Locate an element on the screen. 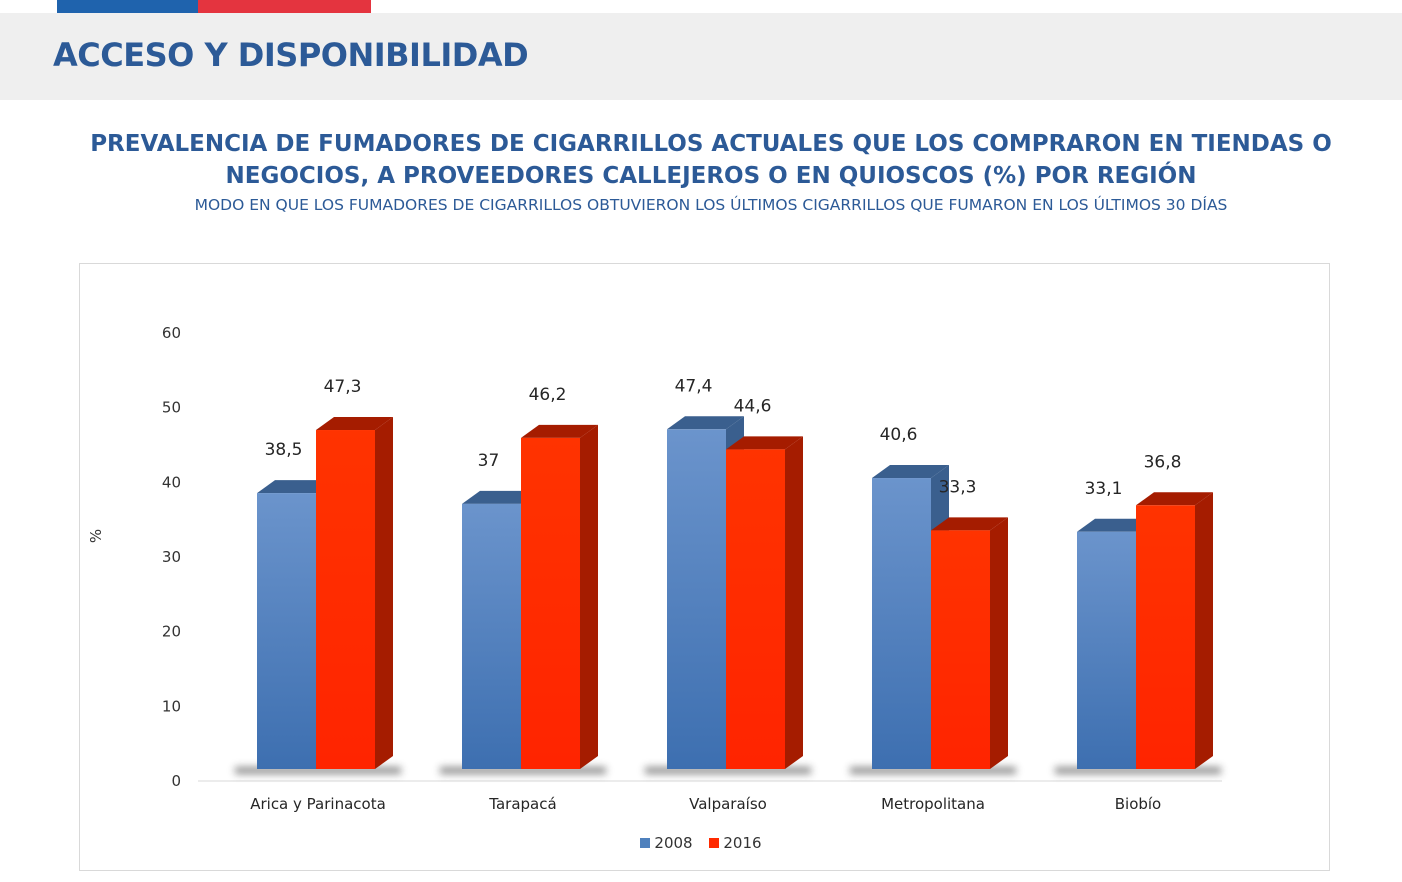  data-label-2016-1: 46,2 is located at coordinates (548, 395).